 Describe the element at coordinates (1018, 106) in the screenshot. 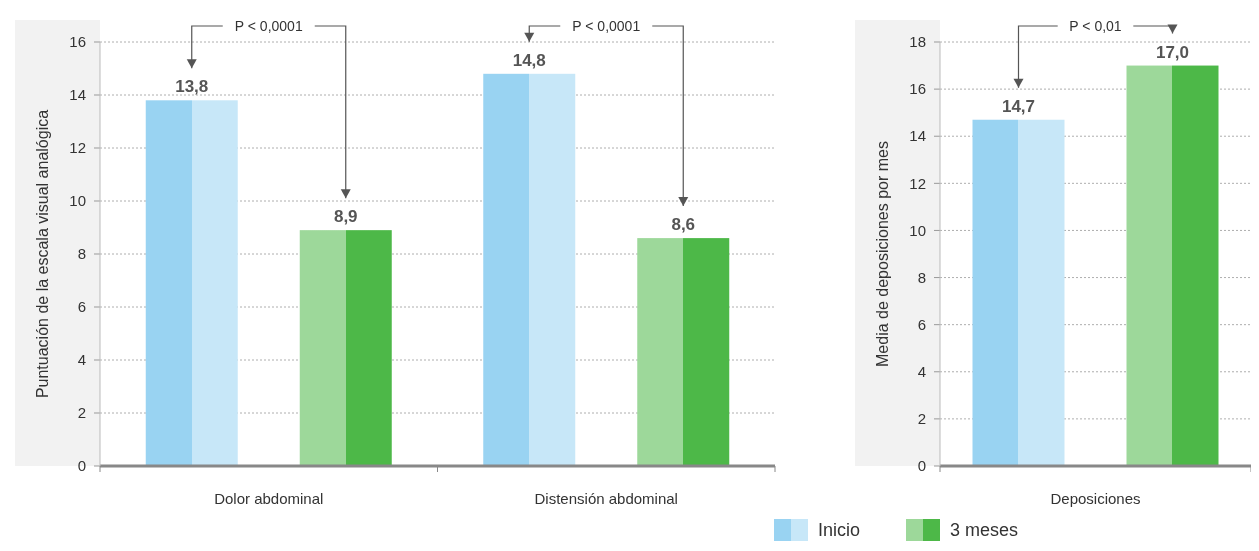

I see `data-label: 14,7` at that location.